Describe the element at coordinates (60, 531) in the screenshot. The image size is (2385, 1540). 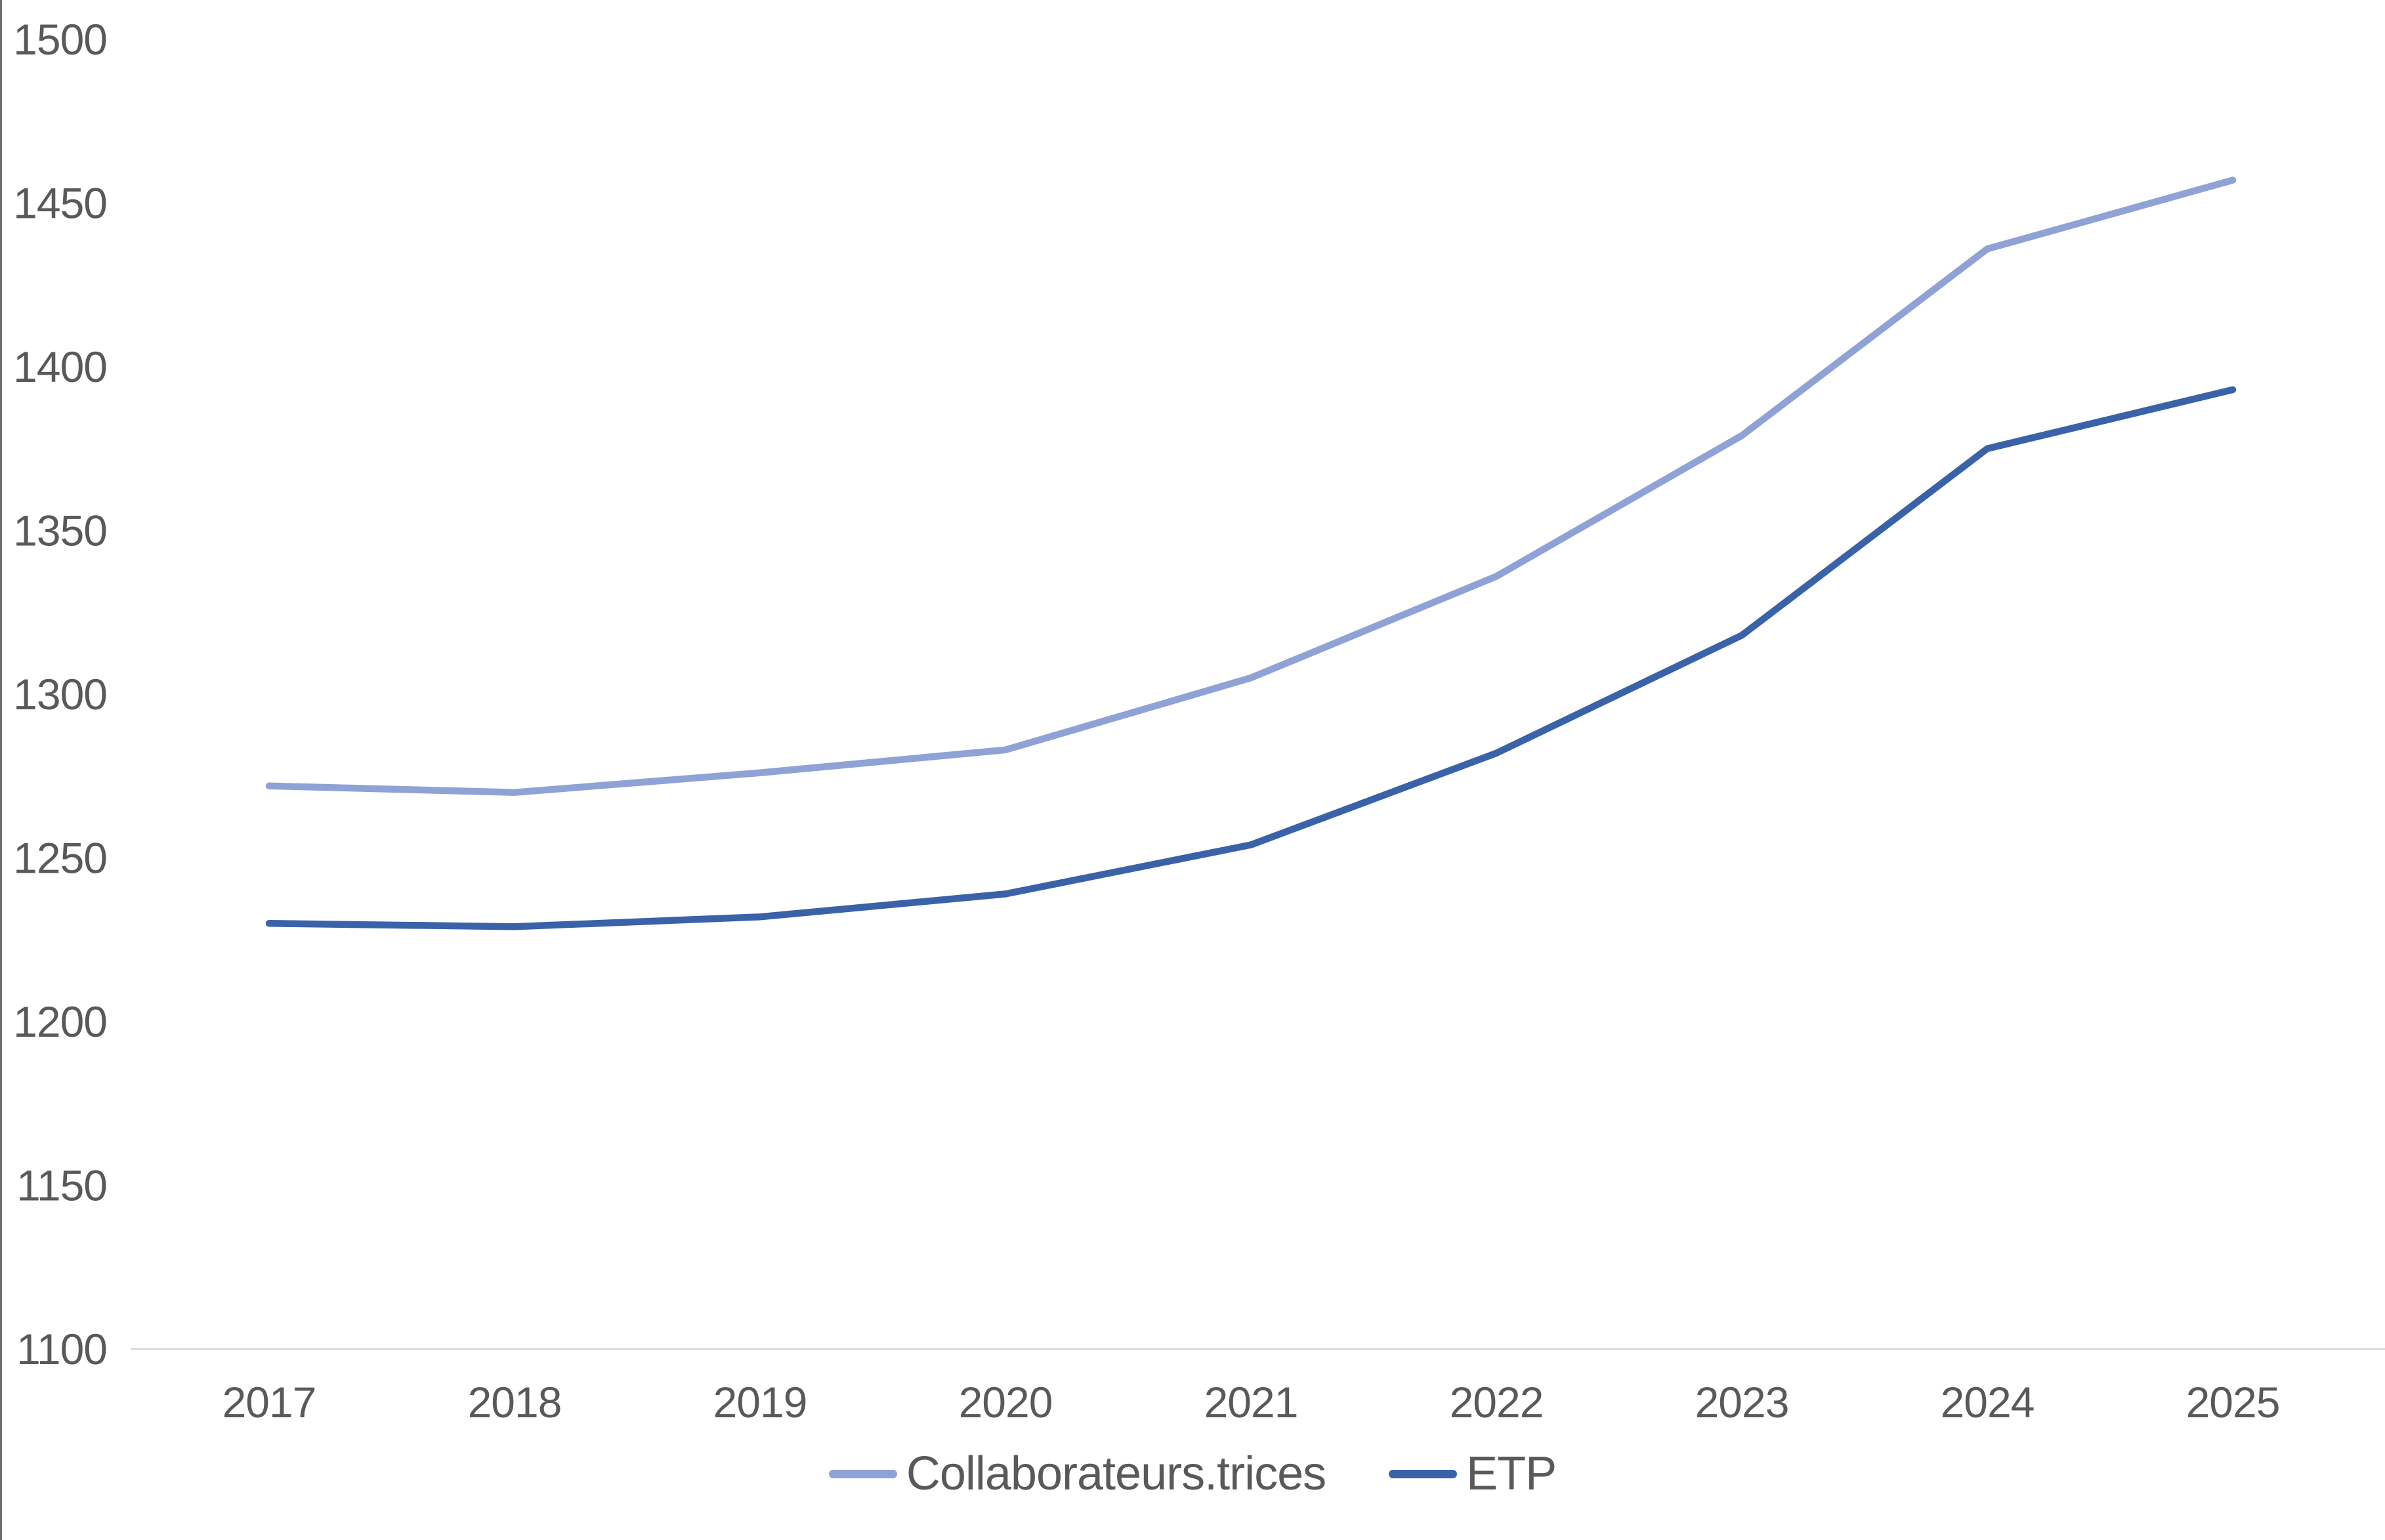
I see `y-axis-tick-label: 1350` at that location.